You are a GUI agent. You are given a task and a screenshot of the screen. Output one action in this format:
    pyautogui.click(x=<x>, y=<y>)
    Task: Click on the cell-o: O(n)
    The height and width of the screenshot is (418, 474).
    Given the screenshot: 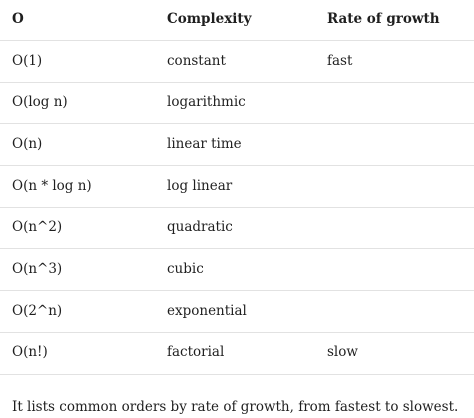 What is the action you would take?
    pyautogui.click(x=27, y=143)
    